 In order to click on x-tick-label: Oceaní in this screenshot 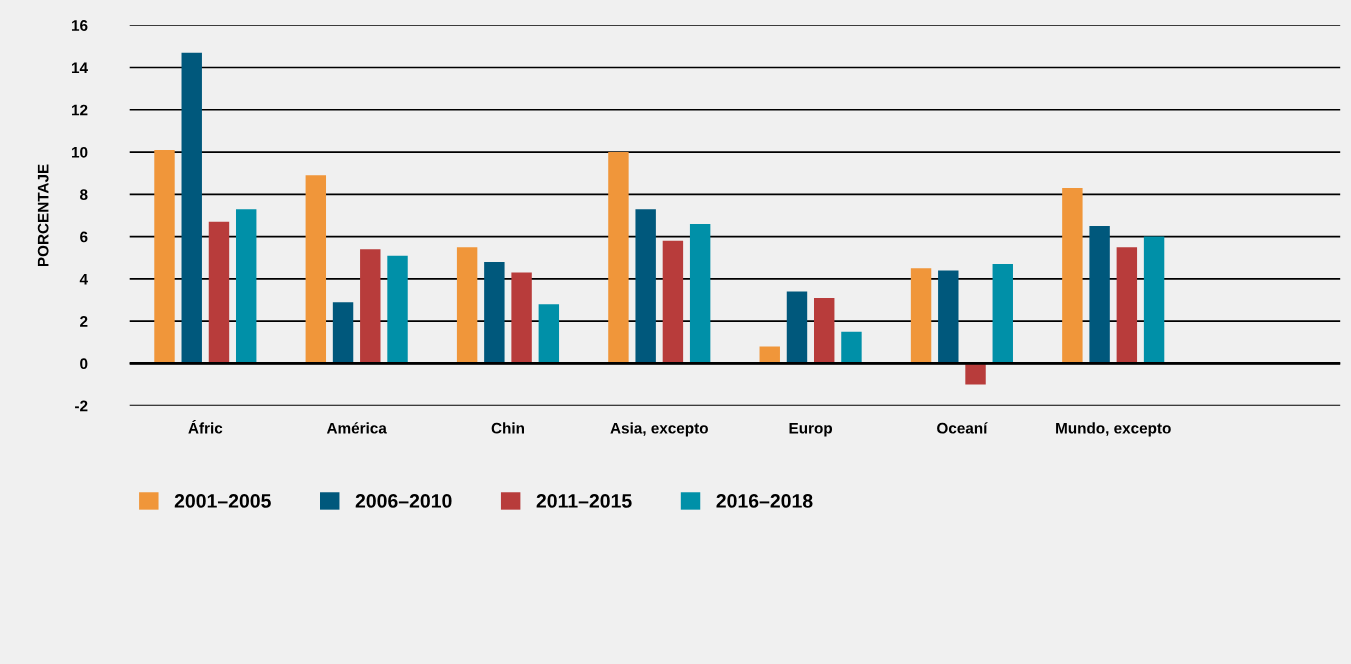, I will do `click(962, 428)`.